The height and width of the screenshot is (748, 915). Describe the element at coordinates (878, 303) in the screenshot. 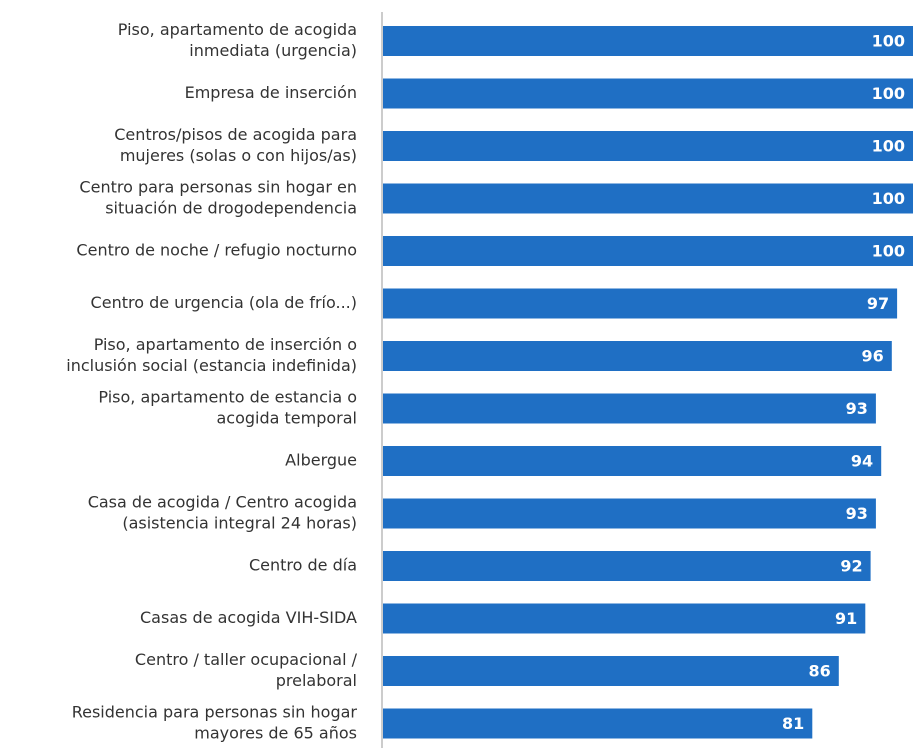

I see `value-label: 97` at that location.